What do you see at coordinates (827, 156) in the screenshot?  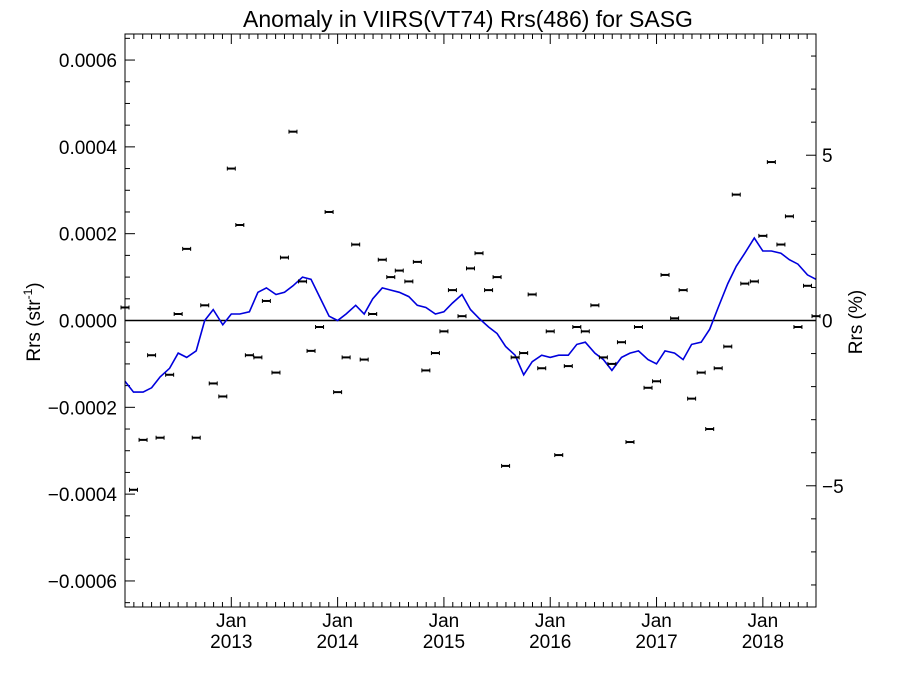 I see `y-right-tick-label: 5` at bounding box center [827, 156].